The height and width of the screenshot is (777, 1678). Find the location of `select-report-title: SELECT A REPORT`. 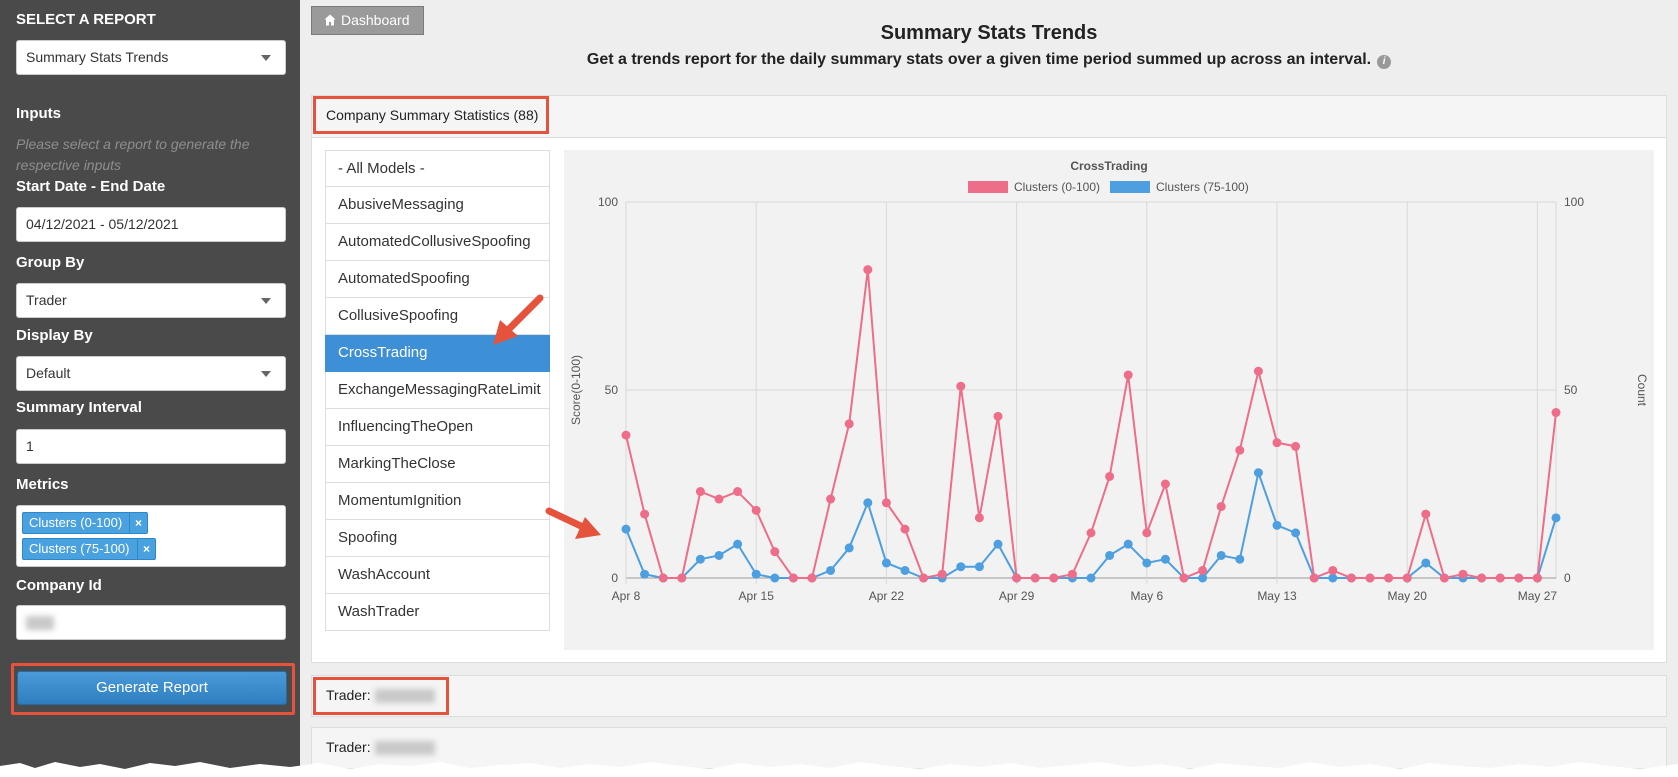

select-report-title: SELECT A REPORT is located at coordinates (86, 19).